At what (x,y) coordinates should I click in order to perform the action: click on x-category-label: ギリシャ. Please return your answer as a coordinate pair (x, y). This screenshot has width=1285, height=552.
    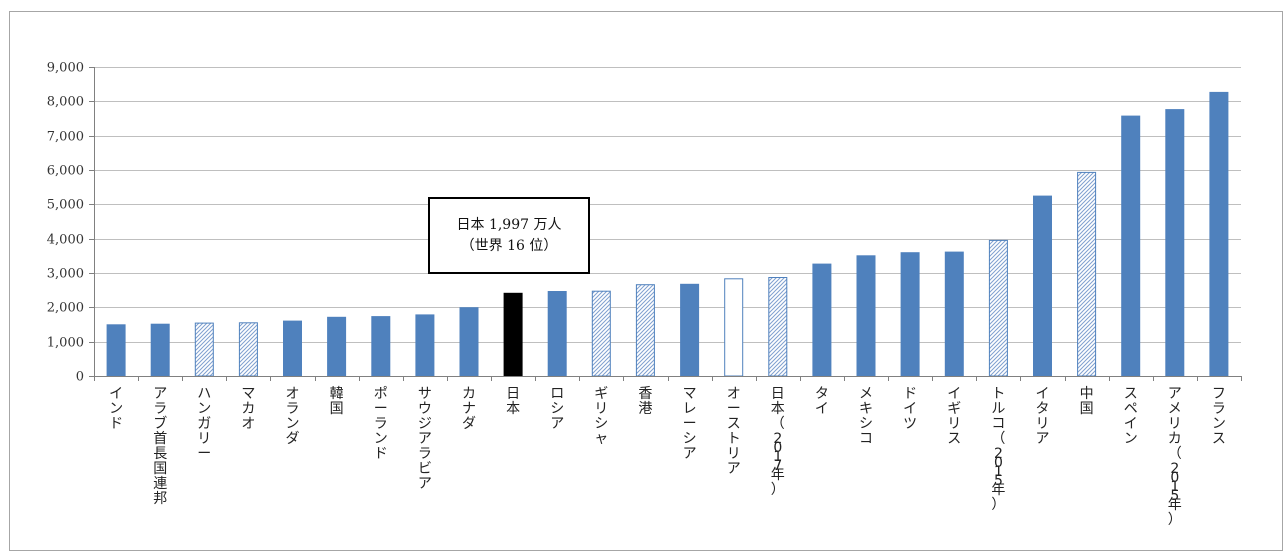
    Looking at the image, I should click on (601, 416).